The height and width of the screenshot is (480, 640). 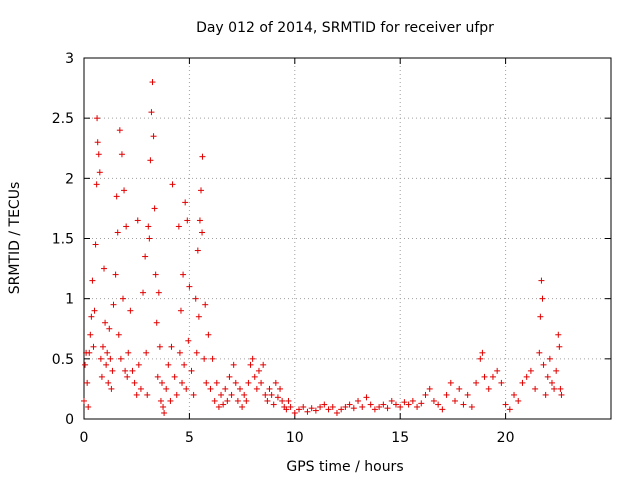 What do you see at coordinates (63, 240) in the screenshot?
I see `y-tick-label: 1.5` at bounding box center [63, 240].